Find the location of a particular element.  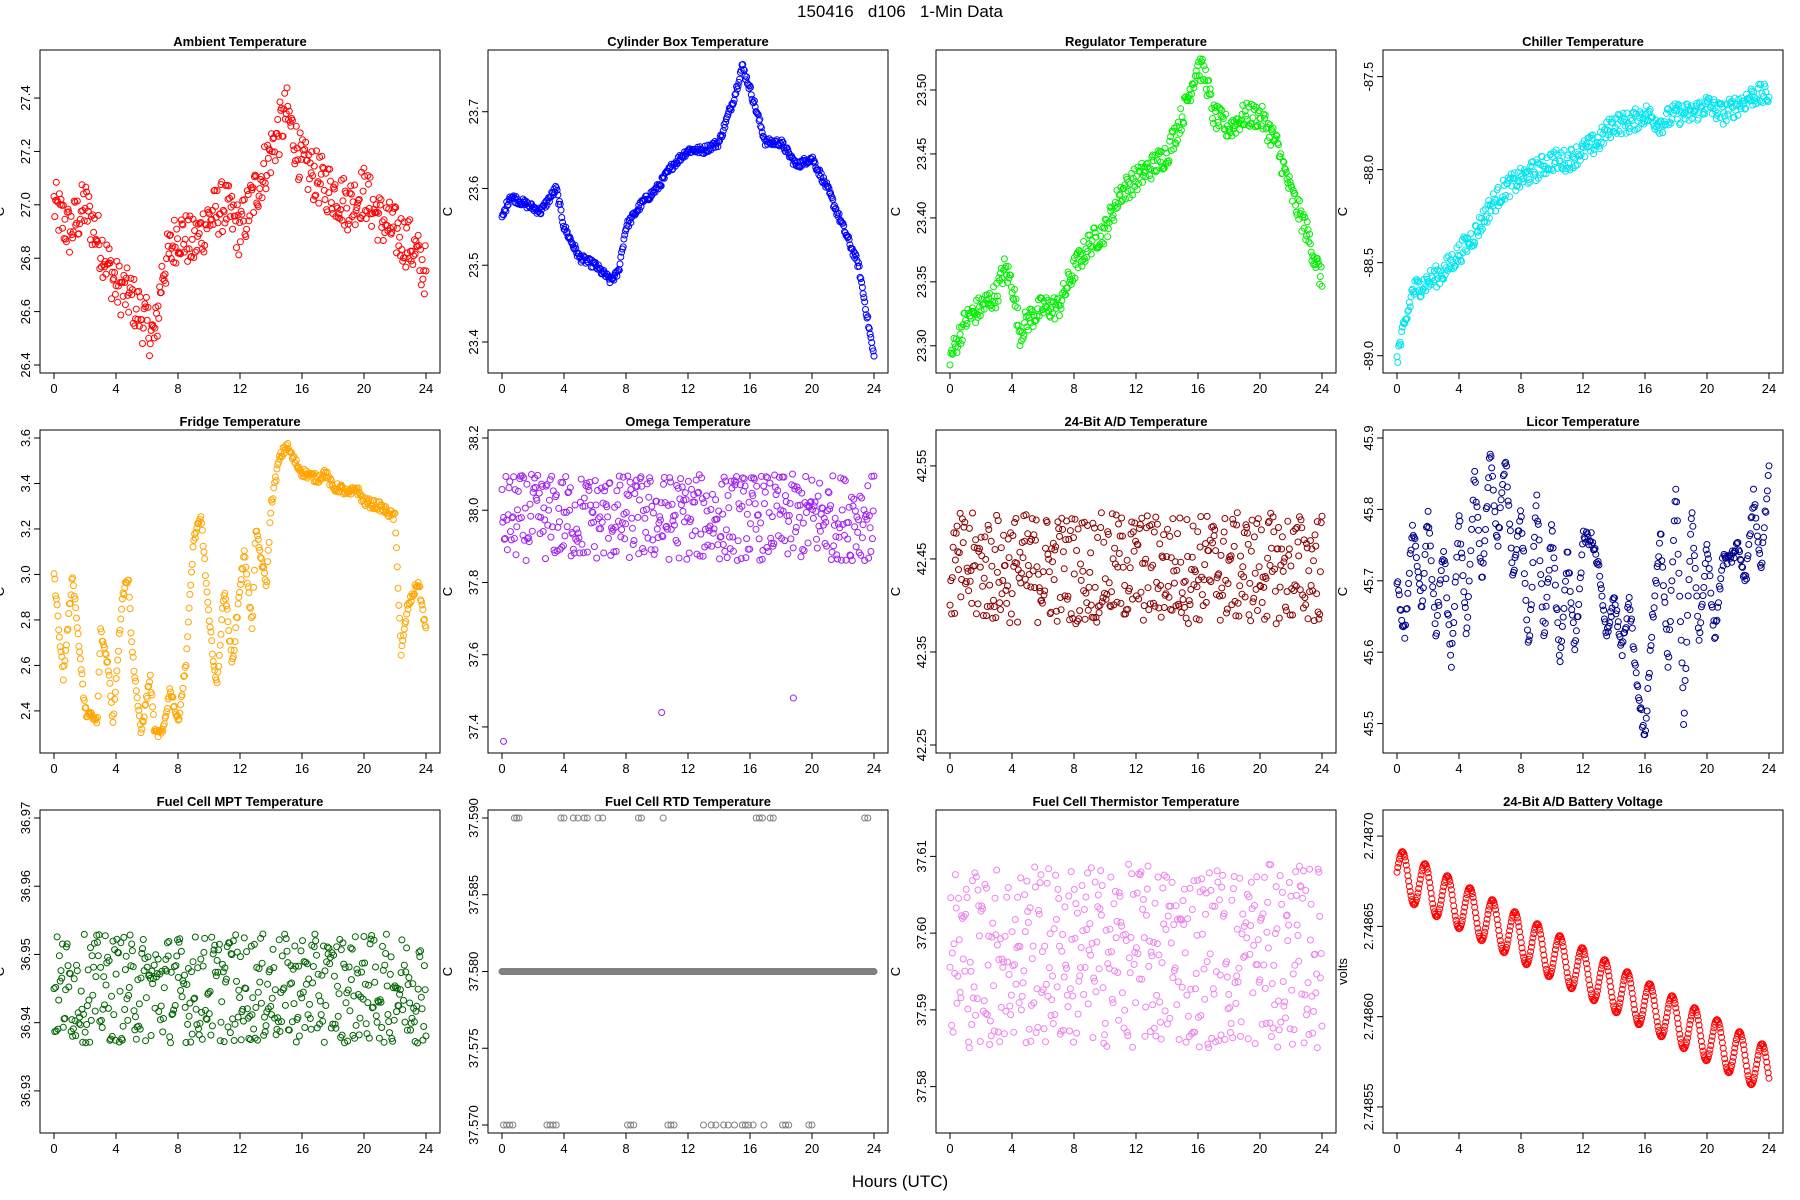

x-tick-label: 8 is located at coordinates (625, 1148).